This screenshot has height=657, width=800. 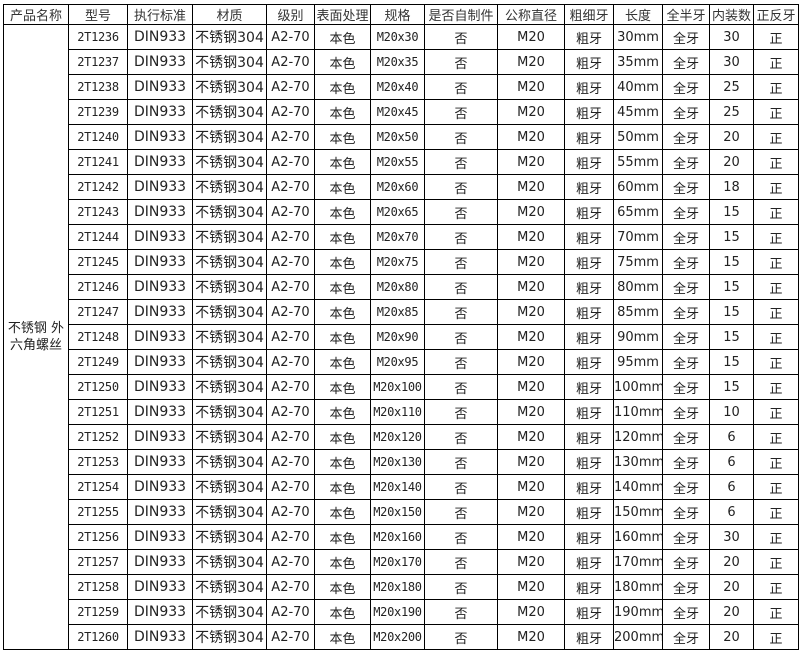 I want to click on table-cell: 18, so click(x=731, y=187).